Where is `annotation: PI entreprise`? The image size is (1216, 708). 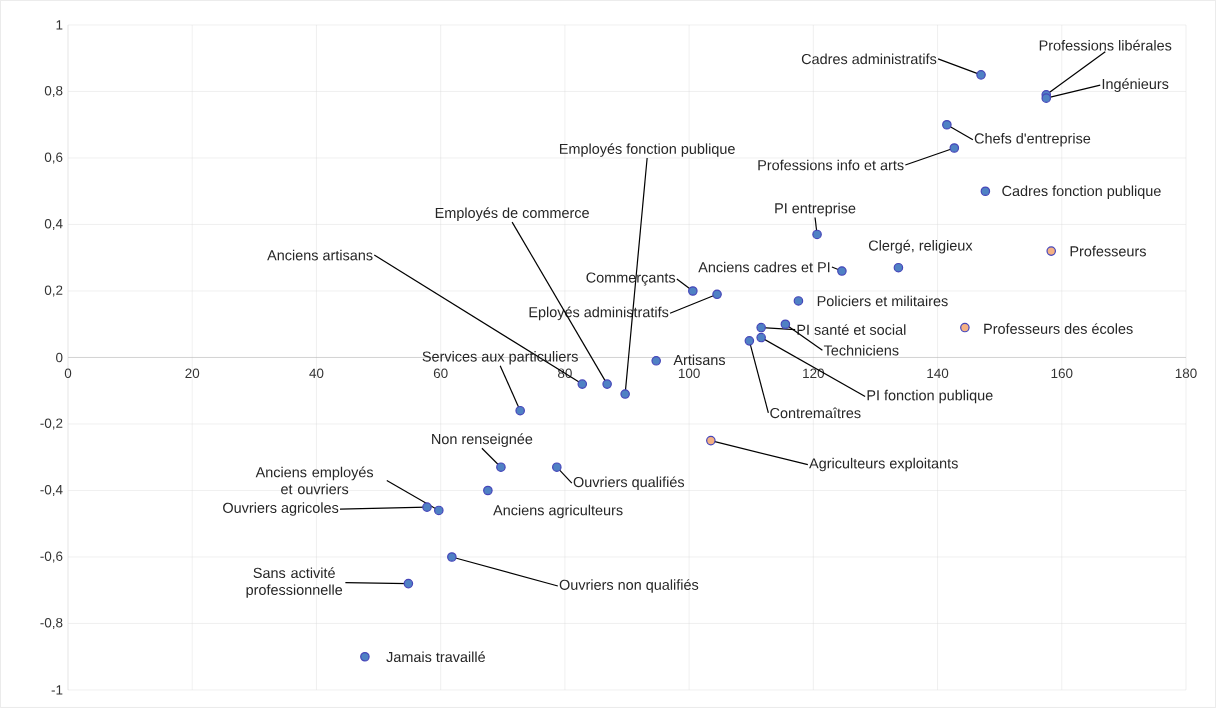 annotation: PI entreprise is located at coordinates (815, 209).